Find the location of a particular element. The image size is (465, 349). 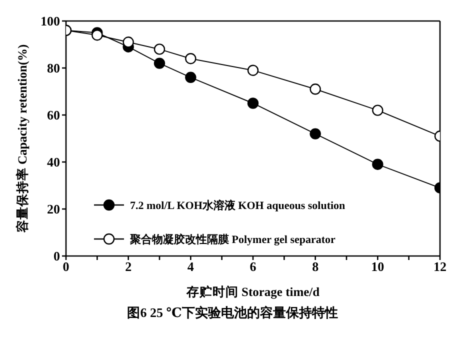

y-tick-label: 100 is located at coordinates (50, 21).